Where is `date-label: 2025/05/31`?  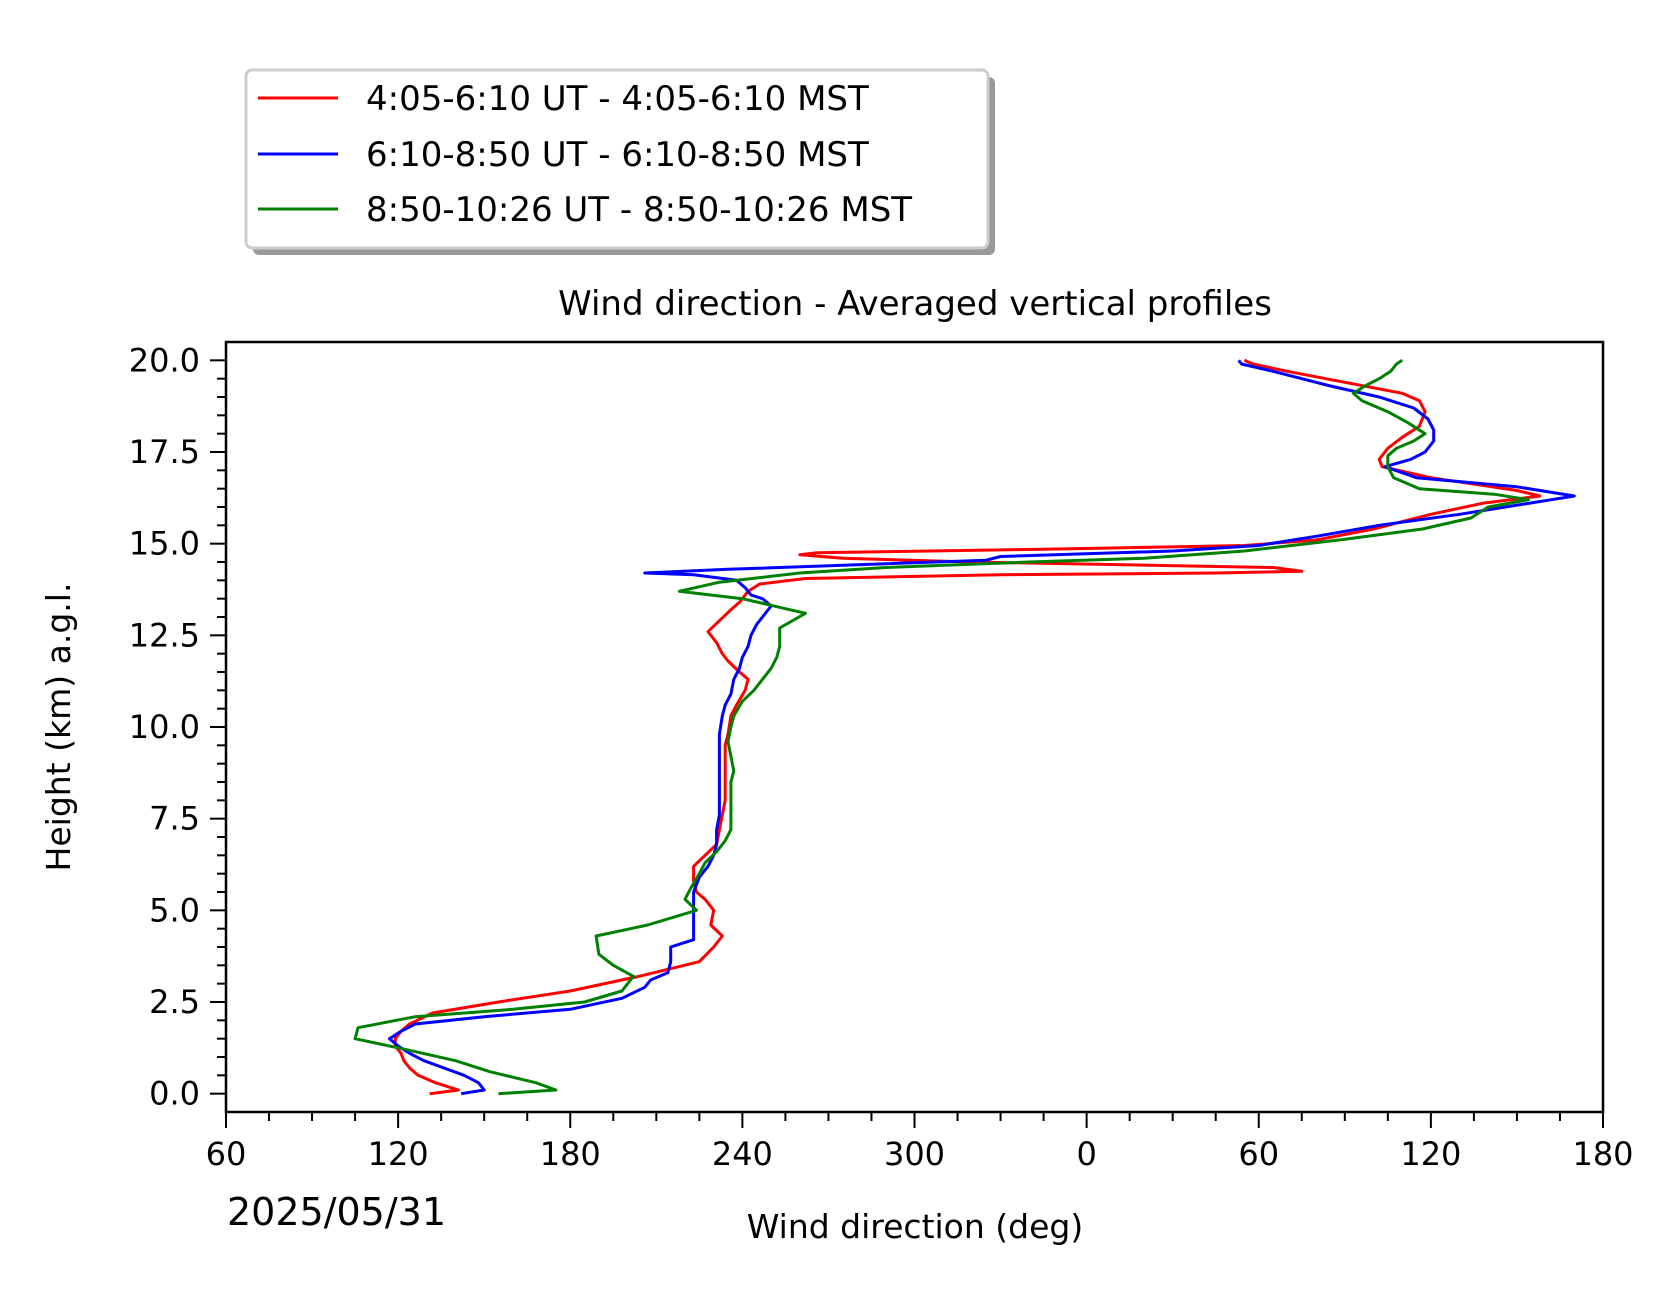 date-label: 2025/05/31 is located at coordinates (336, 1212).